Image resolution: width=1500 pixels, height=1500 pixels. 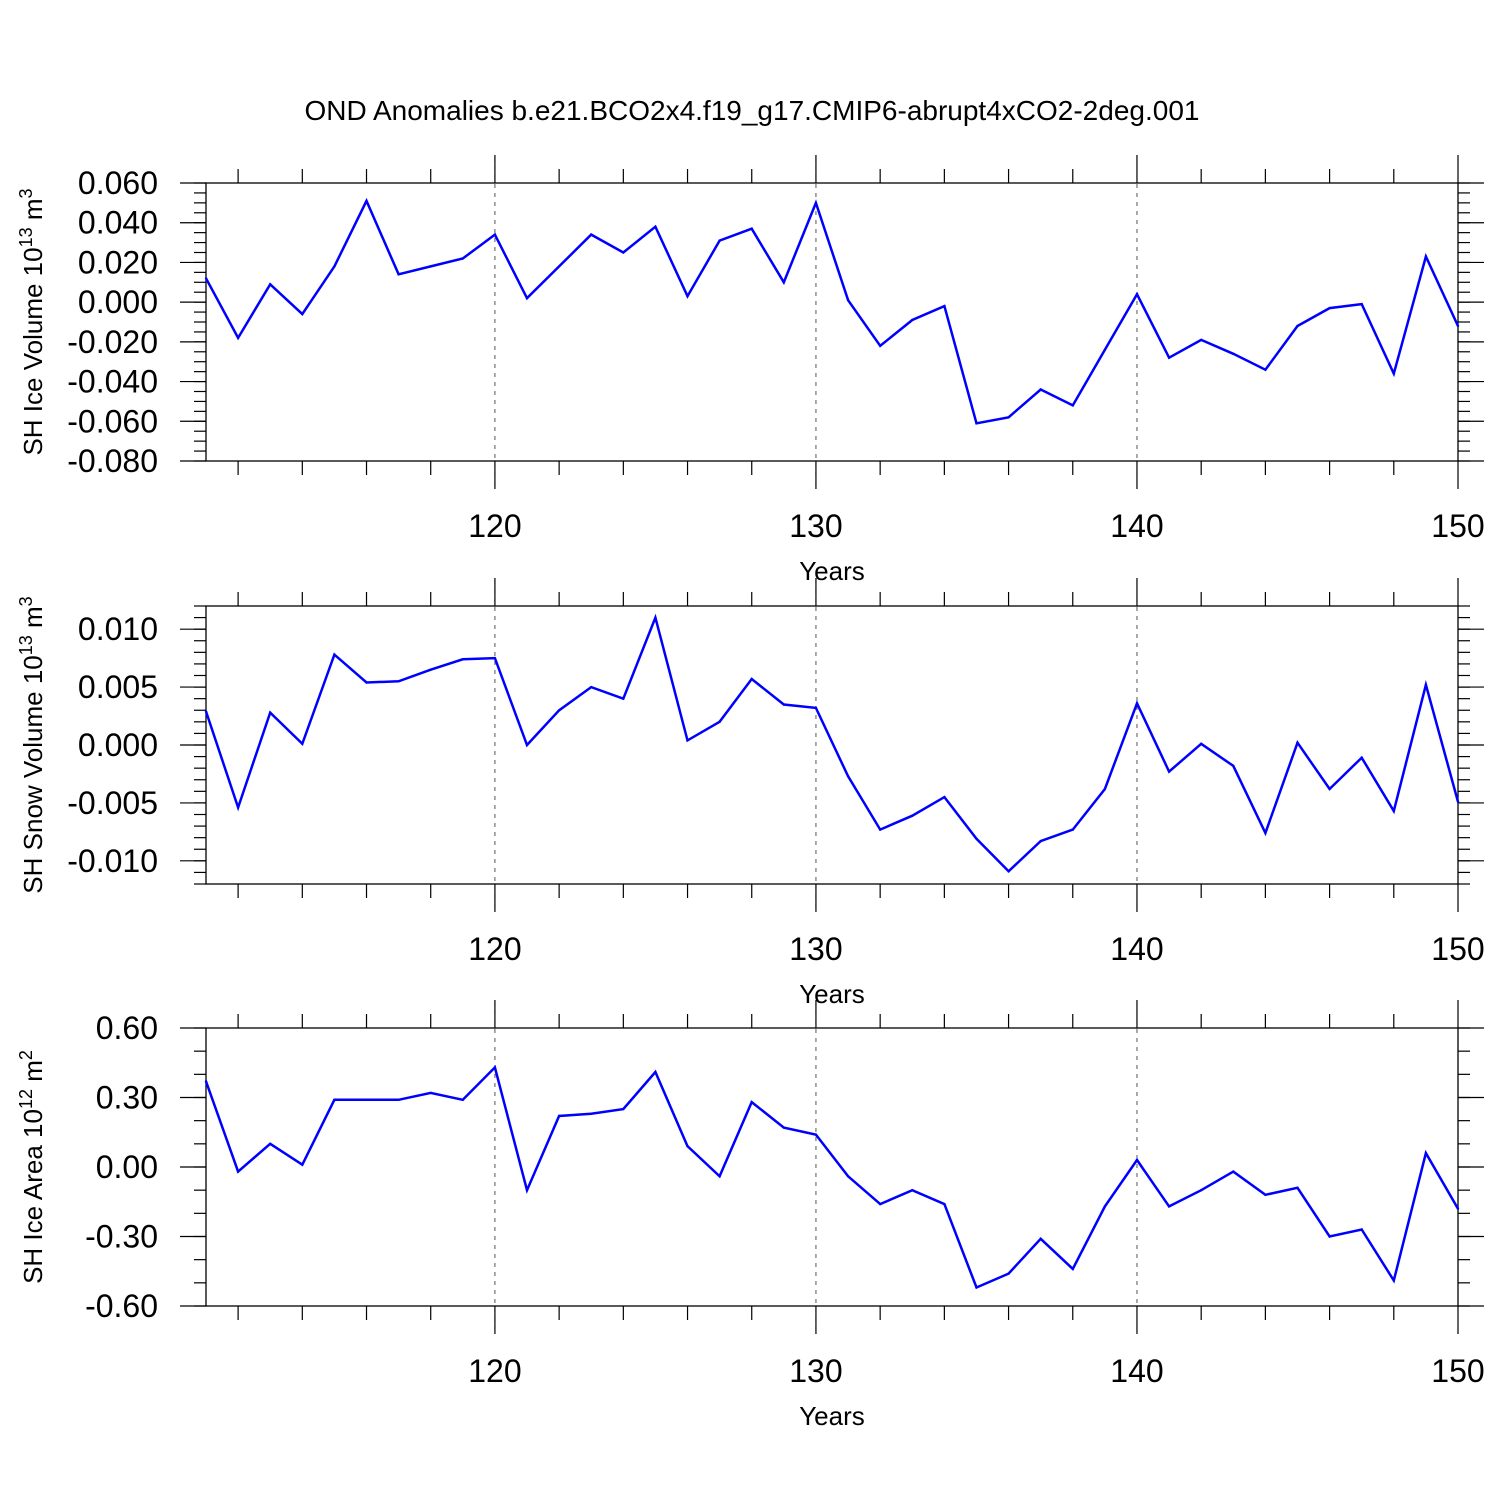 What do you see at coordinates (112, 421) in the screenshot?
I see `y-tick-label: -0.060` at bounding box center [112, 421].